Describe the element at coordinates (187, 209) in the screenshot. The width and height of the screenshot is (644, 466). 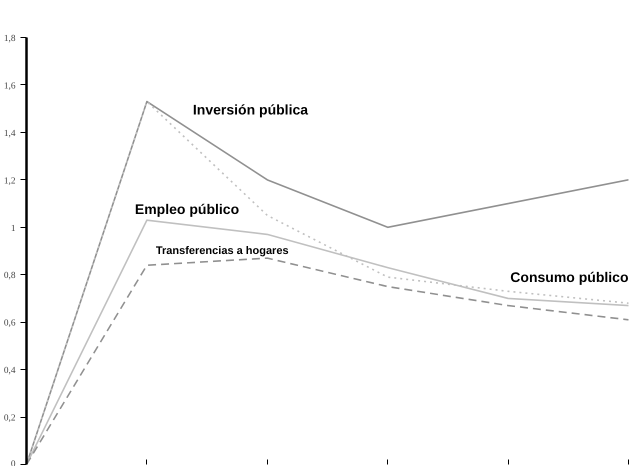
I see `series-label: Empleo público` at that location.